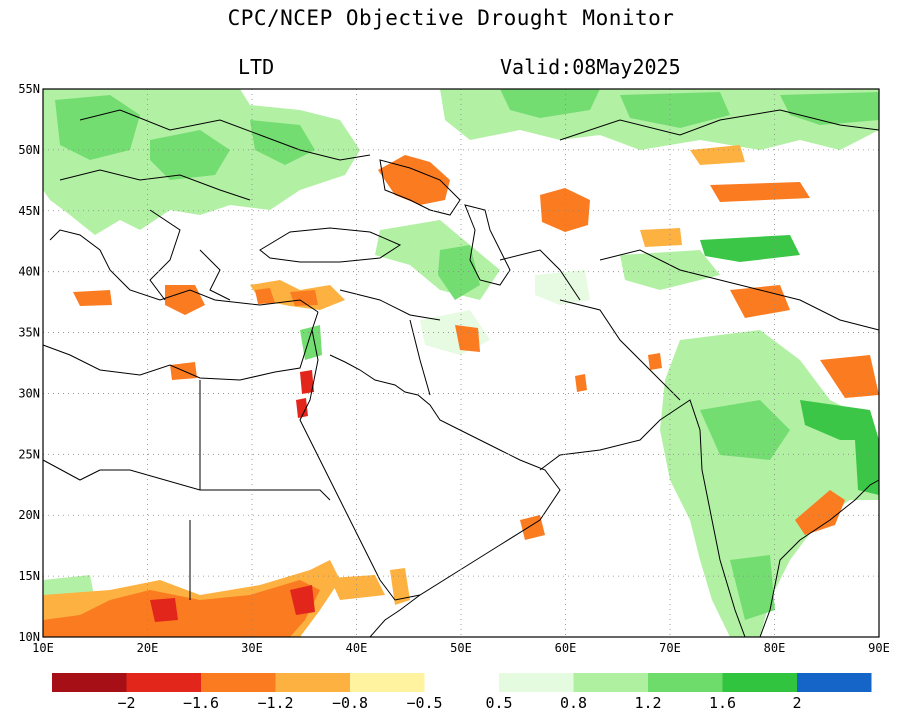 This screenshot has width=902, height=720. I want to click on x-tick-label: 50E, so click(461, 648).